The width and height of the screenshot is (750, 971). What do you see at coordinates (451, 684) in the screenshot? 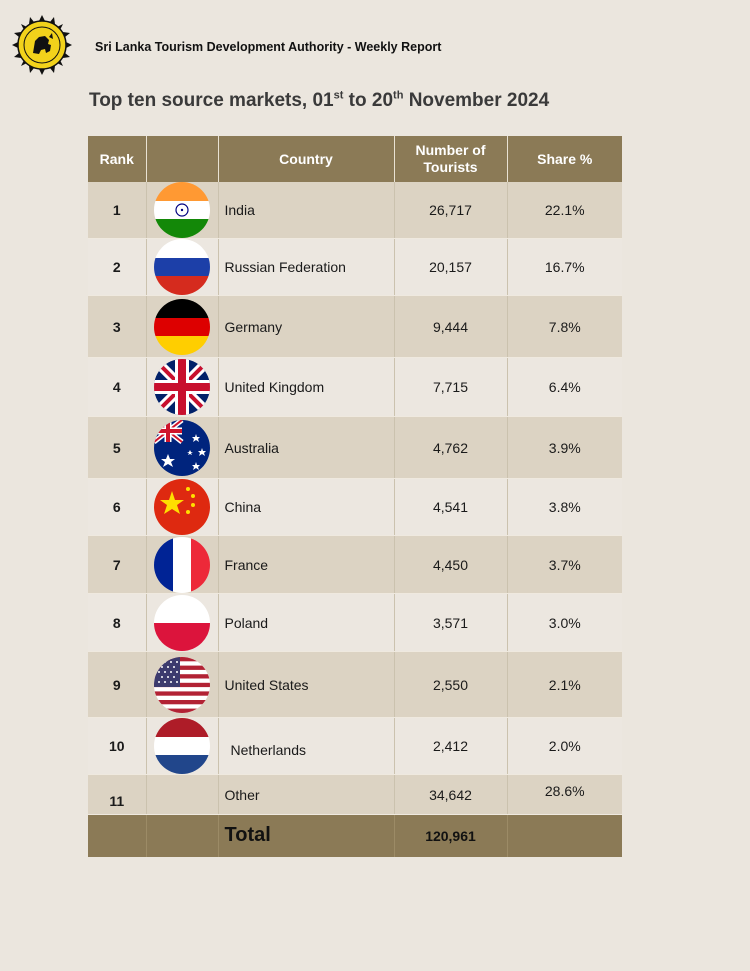
I see `tourists-cell: 2,550` at bounding box center [451, 684].